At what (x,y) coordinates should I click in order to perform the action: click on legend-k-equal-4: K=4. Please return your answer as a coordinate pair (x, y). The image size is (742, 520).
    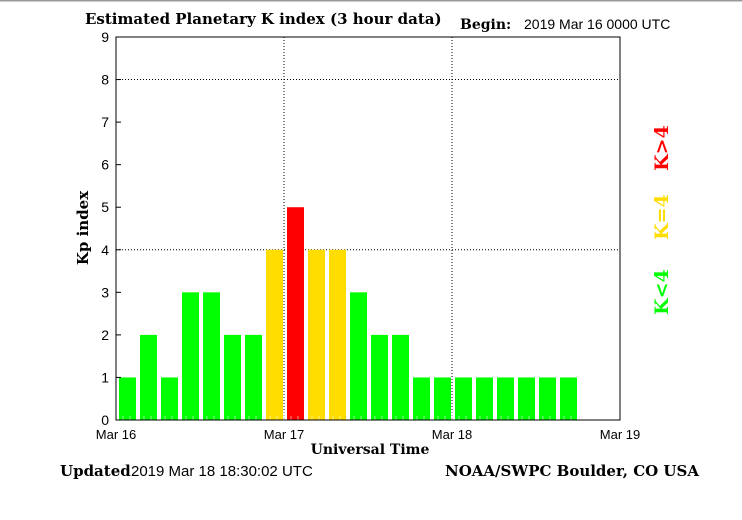
    Looking at the image, I should click on (662, 217).